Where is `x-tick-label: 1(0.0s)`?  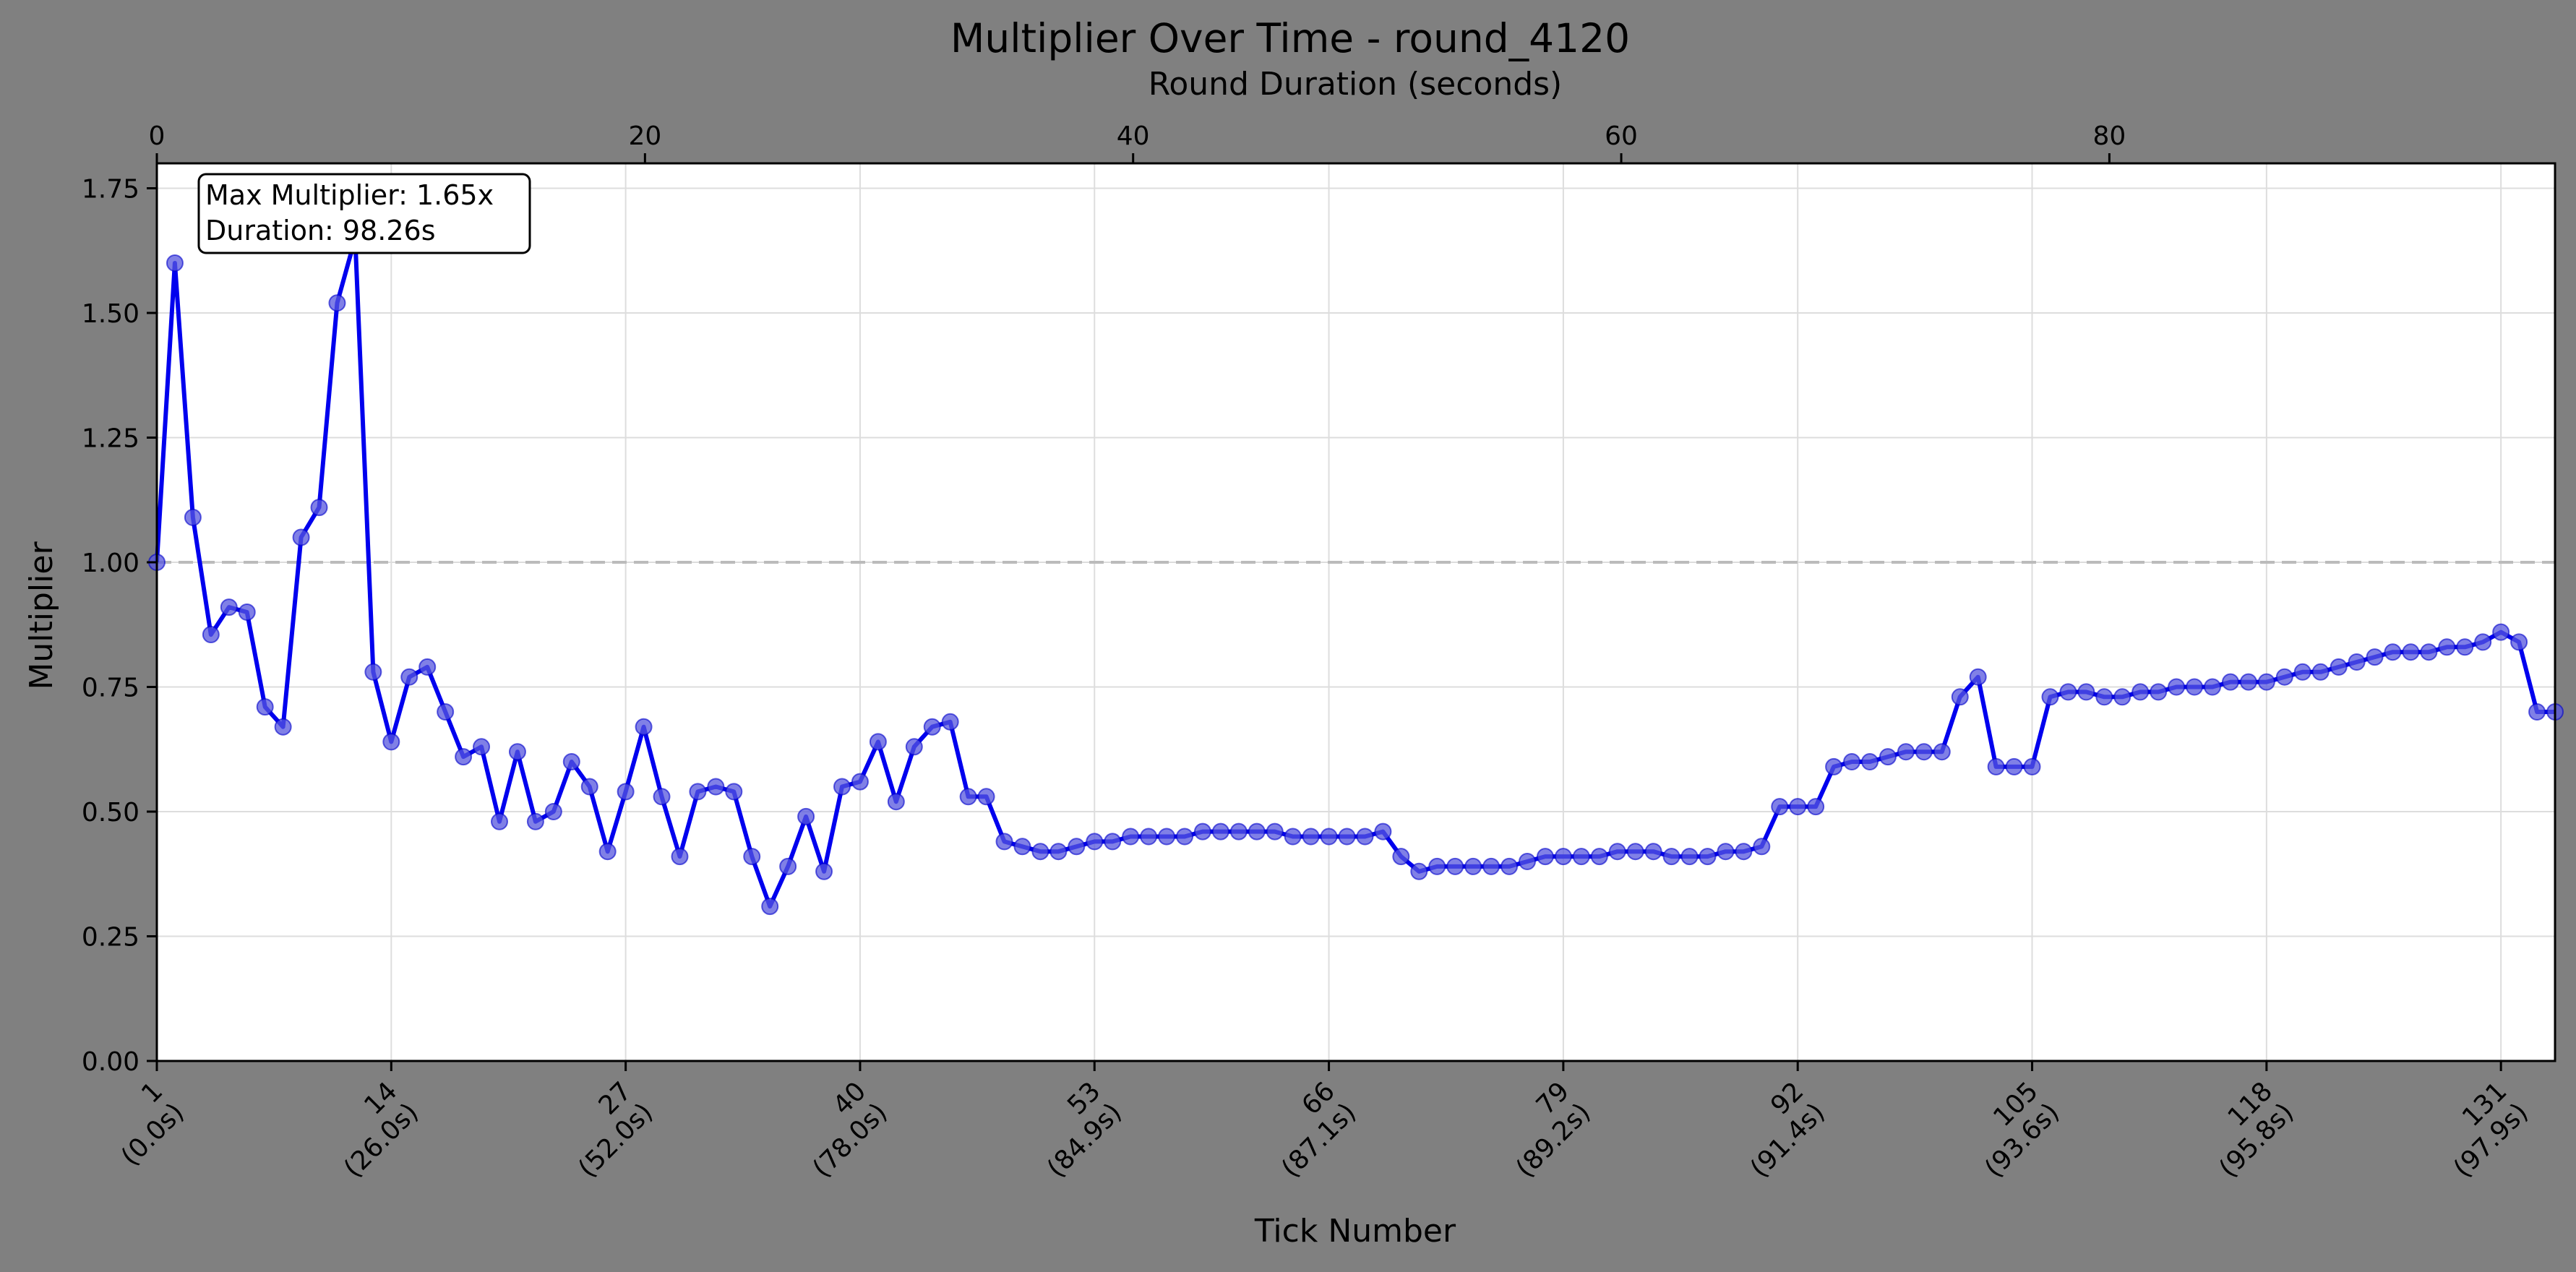 x-tick-label: 1(0.0s) is located at coordinates (142, 1124).